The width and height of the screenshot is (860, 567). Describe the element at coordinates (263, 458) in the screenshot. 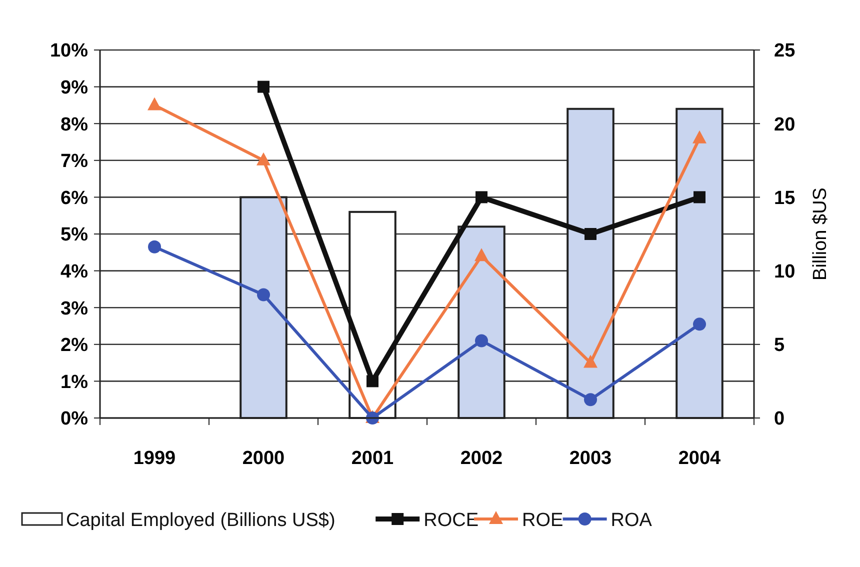

I see `x-tick-label: 2000` at that location.